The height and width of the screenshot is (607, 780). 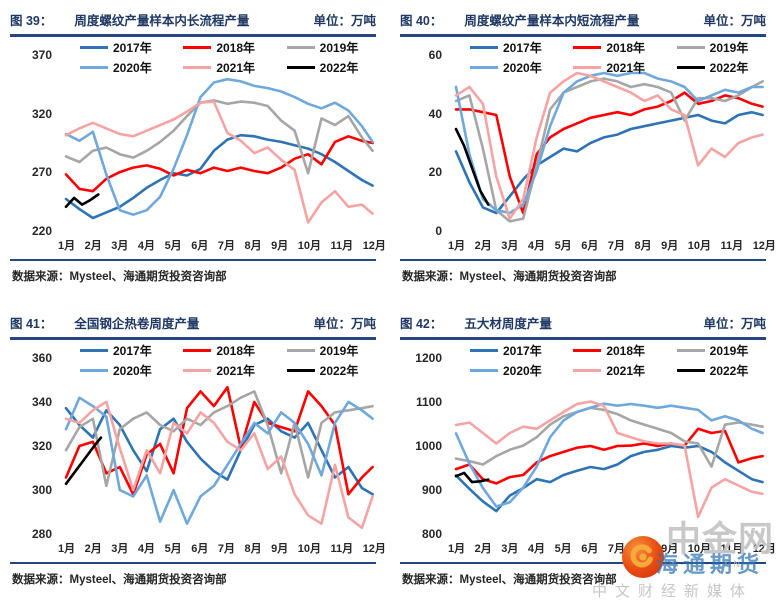 What do you see at coordinates (137, 324) in the screenshot?
I see `chart-title: 全国钢企热卷周度产量` at bounding box center [137, 324].